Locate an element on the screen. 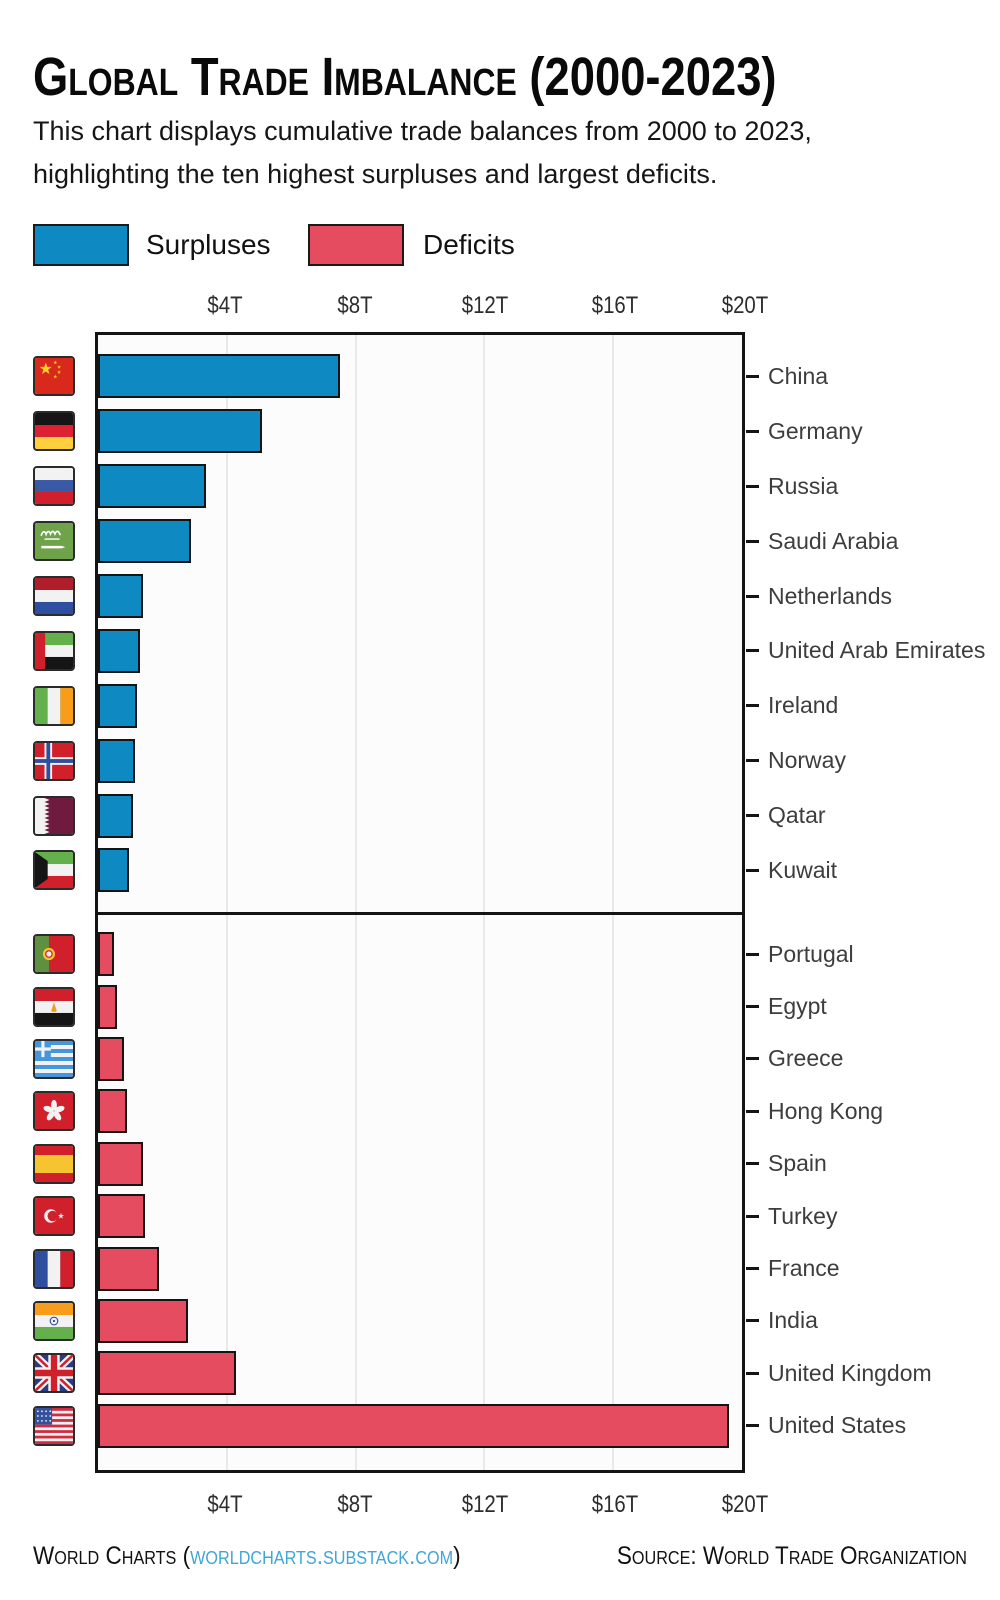 The image size is (1000, 1600). country-label: India is located at coordinates (793, 1320).